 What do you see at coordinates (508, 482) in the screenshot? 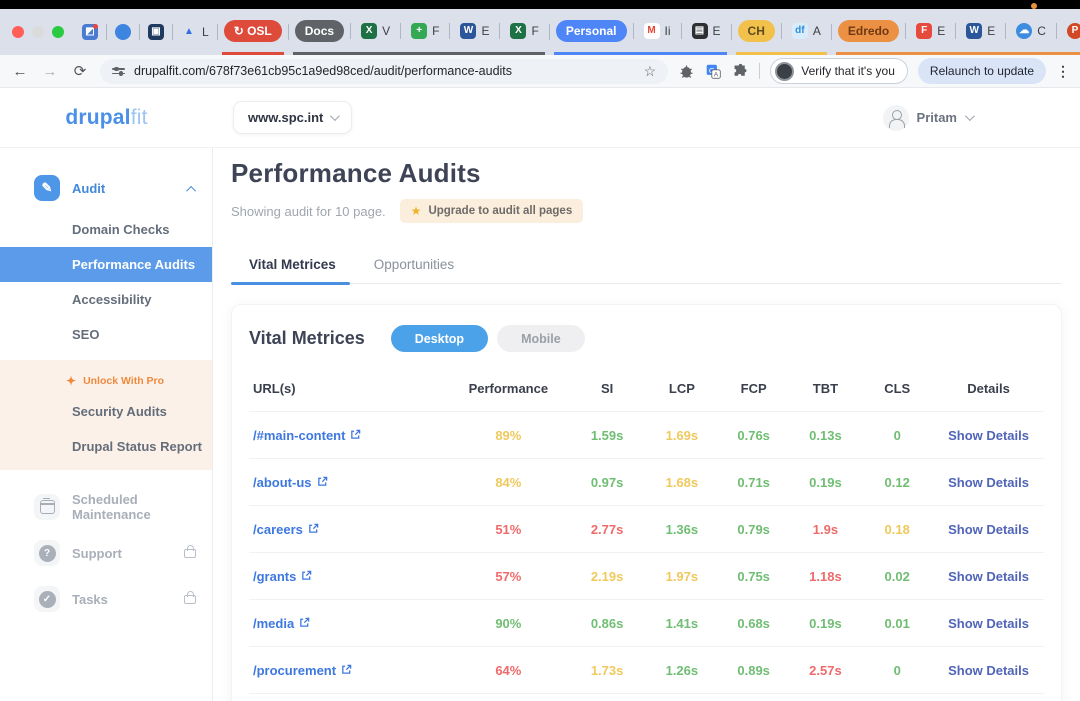
I see `metric-cell-performance: 84%` at bounding box center [508, 482].